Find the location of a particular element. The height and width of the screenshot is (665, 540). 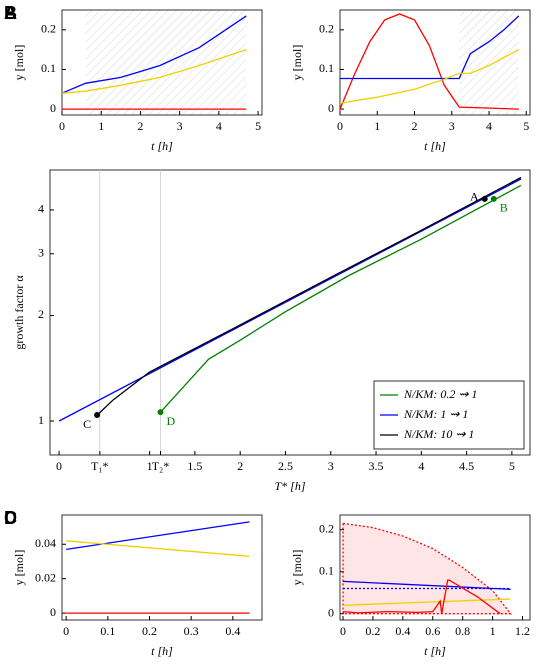

legend-label: N/KM: 10 ⇝ 1 is located at coordinates (438, 434).